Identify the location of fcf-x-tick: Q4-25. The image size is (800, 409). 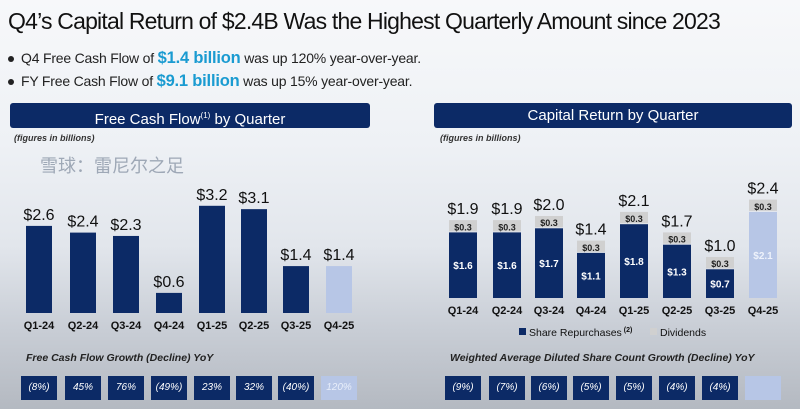
(339, 326).